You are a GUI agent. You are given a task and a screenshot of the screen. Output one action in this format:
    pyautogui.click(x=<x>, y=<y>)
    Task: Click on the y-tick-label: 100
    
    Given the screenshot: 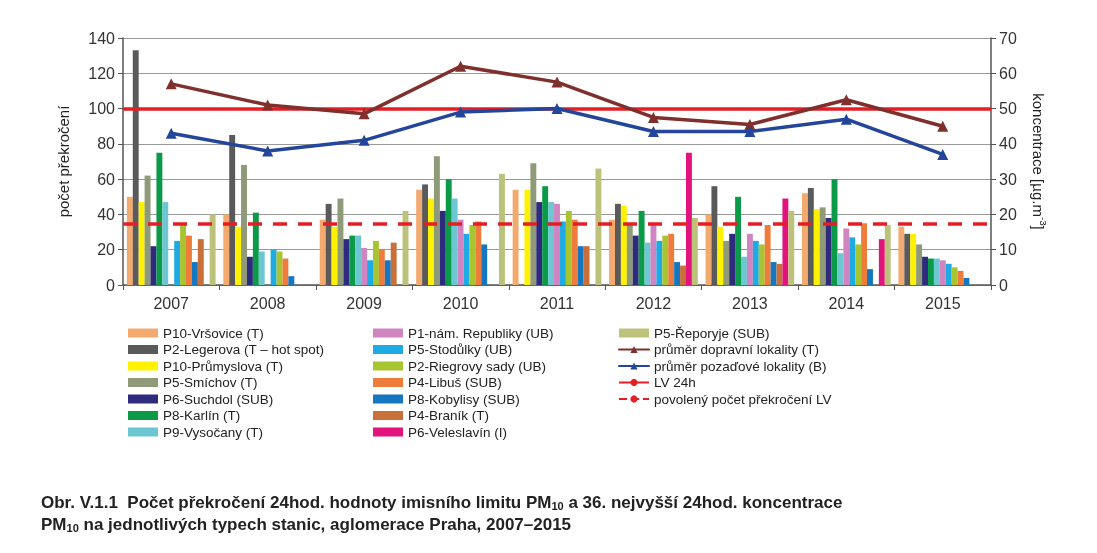 What is the action you would take?
    pyautogui.click(x=102, y=109)
    